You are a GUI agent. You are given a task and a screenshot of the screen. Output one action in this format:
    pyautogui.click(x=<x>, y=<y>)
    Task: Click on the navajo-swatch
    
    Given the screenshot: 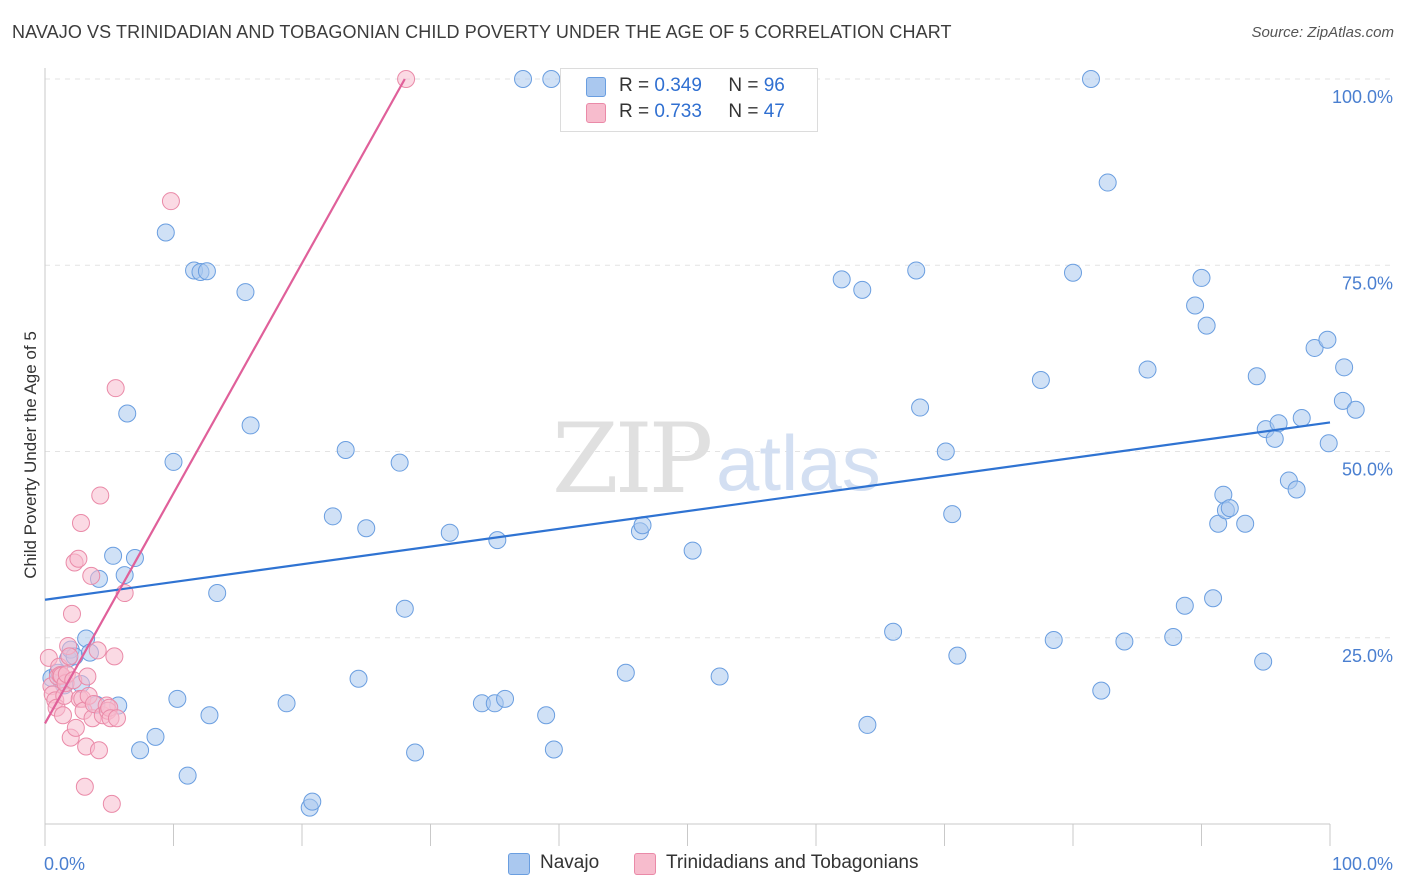 What is the action you would take?
    pyautogui.click(x=596, y=87)
    